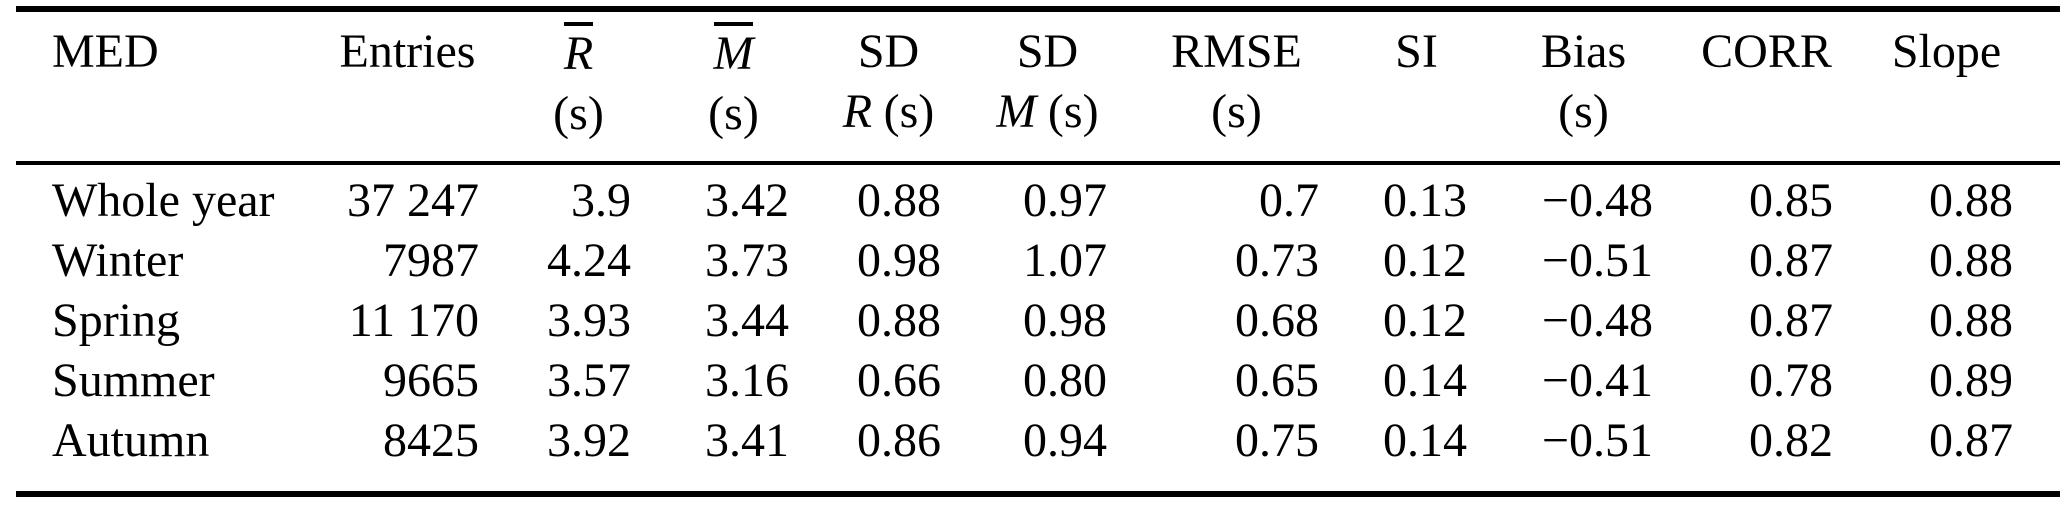 The width and height of the screenshot is (2067, 511). Describe the element at coordinates (1289, 200) in the screenshot. I see `cell-rmse: 0.7` at that location.